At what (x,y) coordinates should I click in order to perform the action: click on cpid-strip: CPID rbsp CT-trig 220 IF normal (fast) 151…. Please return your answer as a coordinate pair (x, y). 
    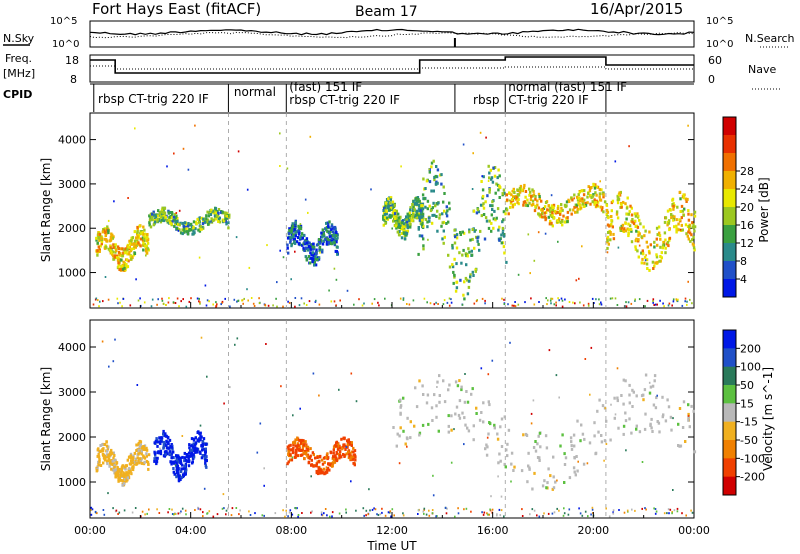
    Looking at the image, I should click on (348, 96).